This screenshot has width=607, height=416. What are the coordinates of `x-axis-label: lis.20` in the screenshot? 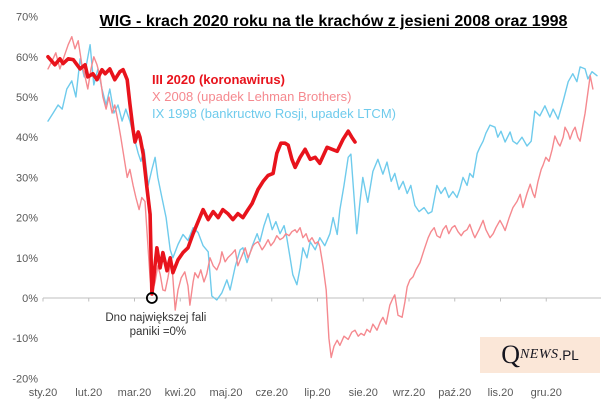 It's located at (501, 393).